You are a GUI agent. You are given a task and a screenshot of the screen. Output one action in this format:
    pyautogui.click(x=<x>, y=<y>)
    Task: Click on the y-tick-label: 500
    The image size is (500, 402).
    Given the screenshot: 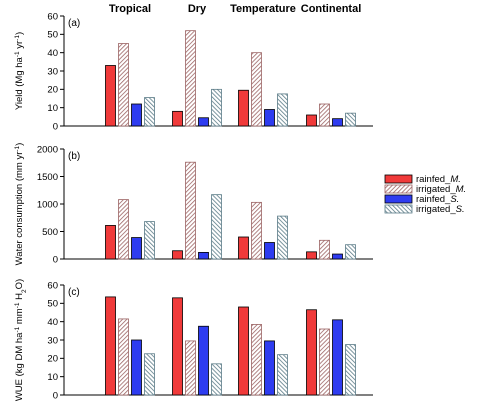 What is the action you would take?
    pyautogui.click(x=50, y=232)
    